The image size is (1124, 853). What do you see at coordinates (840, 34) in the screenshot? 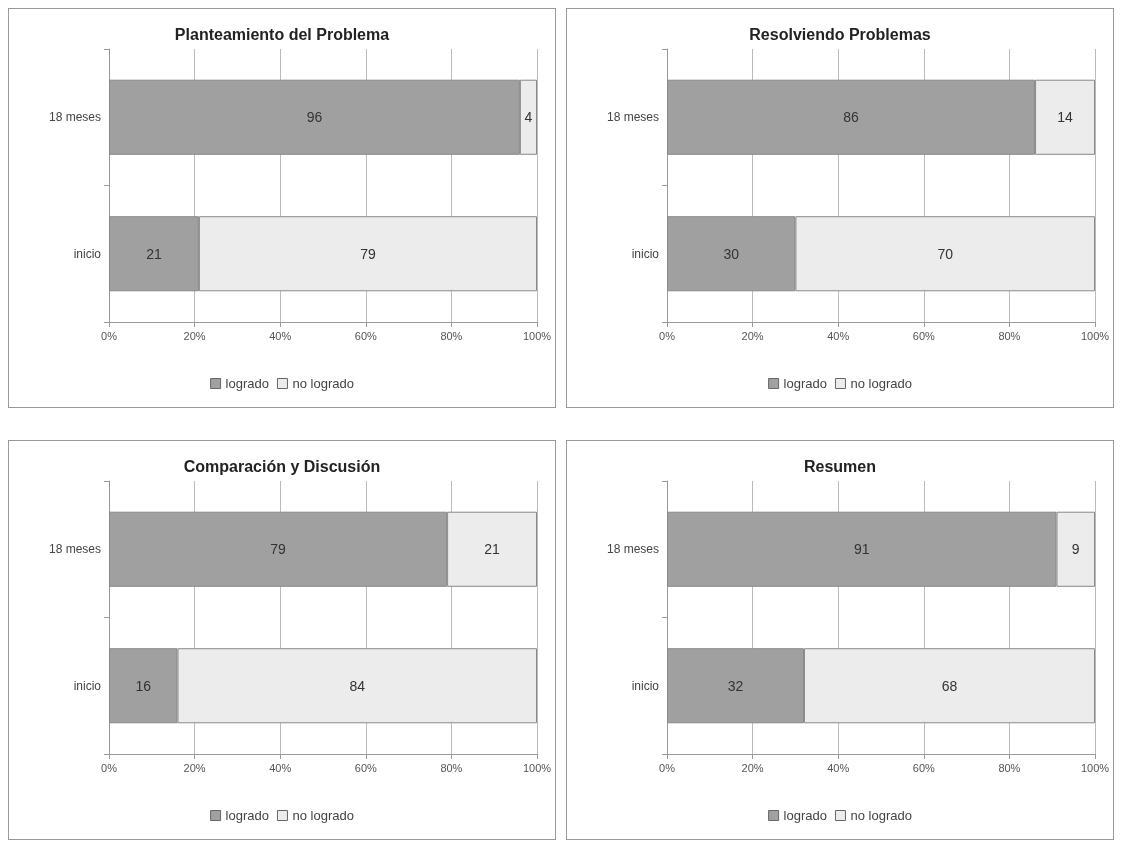
I see `chart-title: Resolviendo Problemas` at bounding box center [840, 34].